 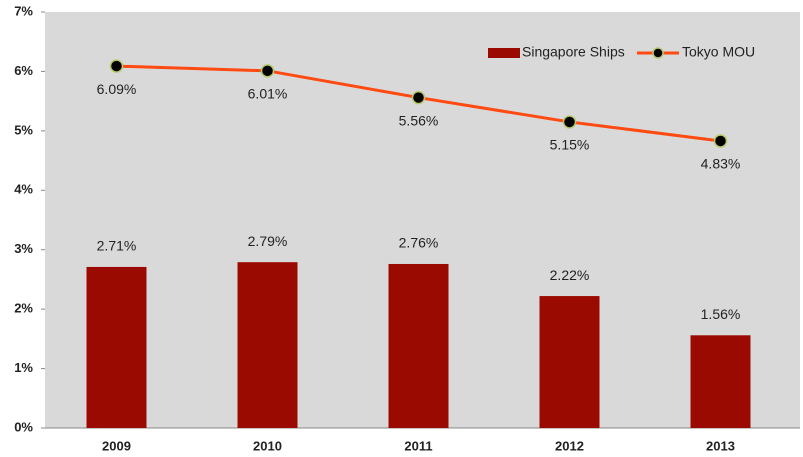 I want to click on bar-label: 2.22%, so click(x=570, y=275).